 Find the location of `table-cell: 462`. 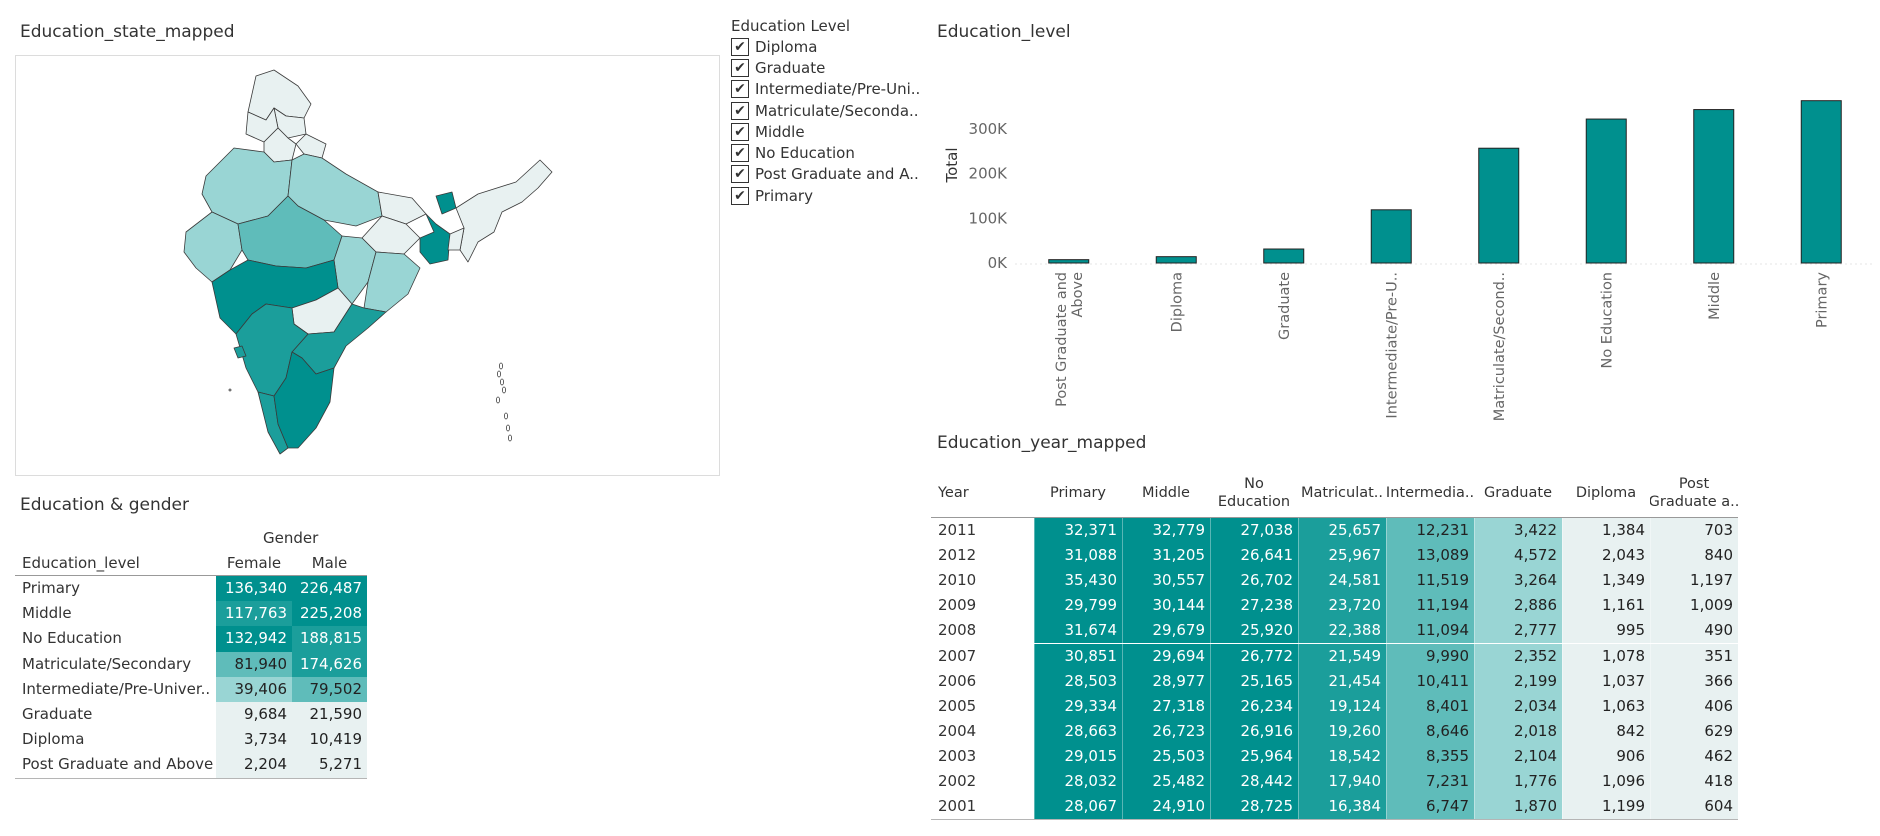

table-cell: 462 is located at coordinates (1694, 756).